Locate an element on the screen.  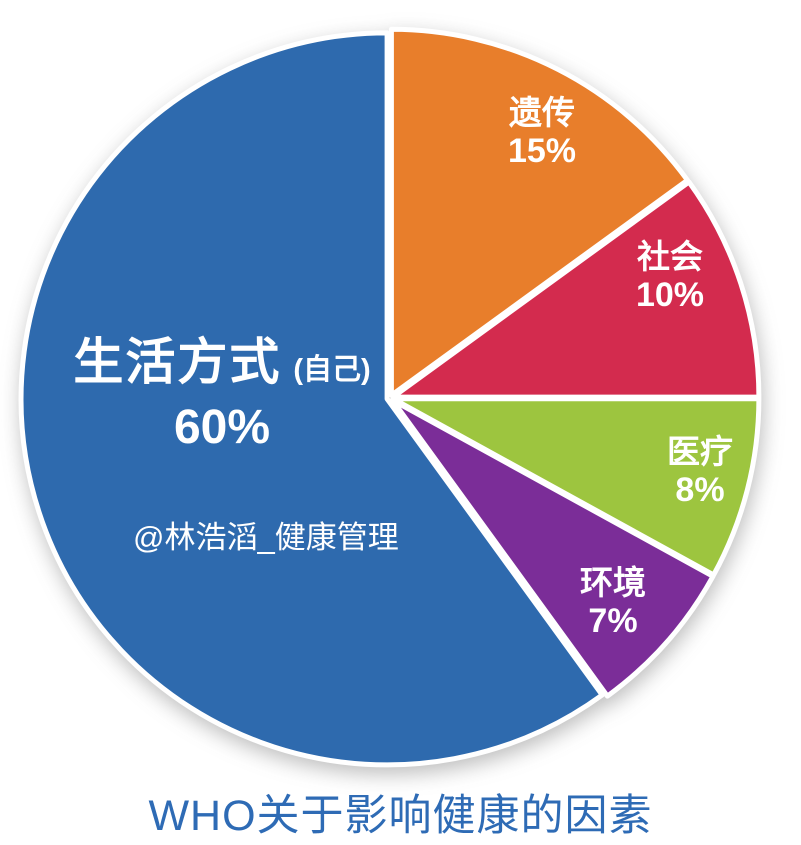
watermark: @林浩滔_健康管理 is located at coordinates (266, 537).